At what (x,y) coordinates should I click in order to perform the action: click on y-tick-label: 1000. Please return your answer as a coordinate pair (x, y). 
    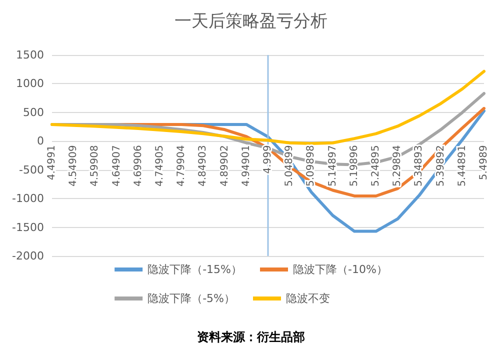
    Looking at the image, I should click on (30, 83).